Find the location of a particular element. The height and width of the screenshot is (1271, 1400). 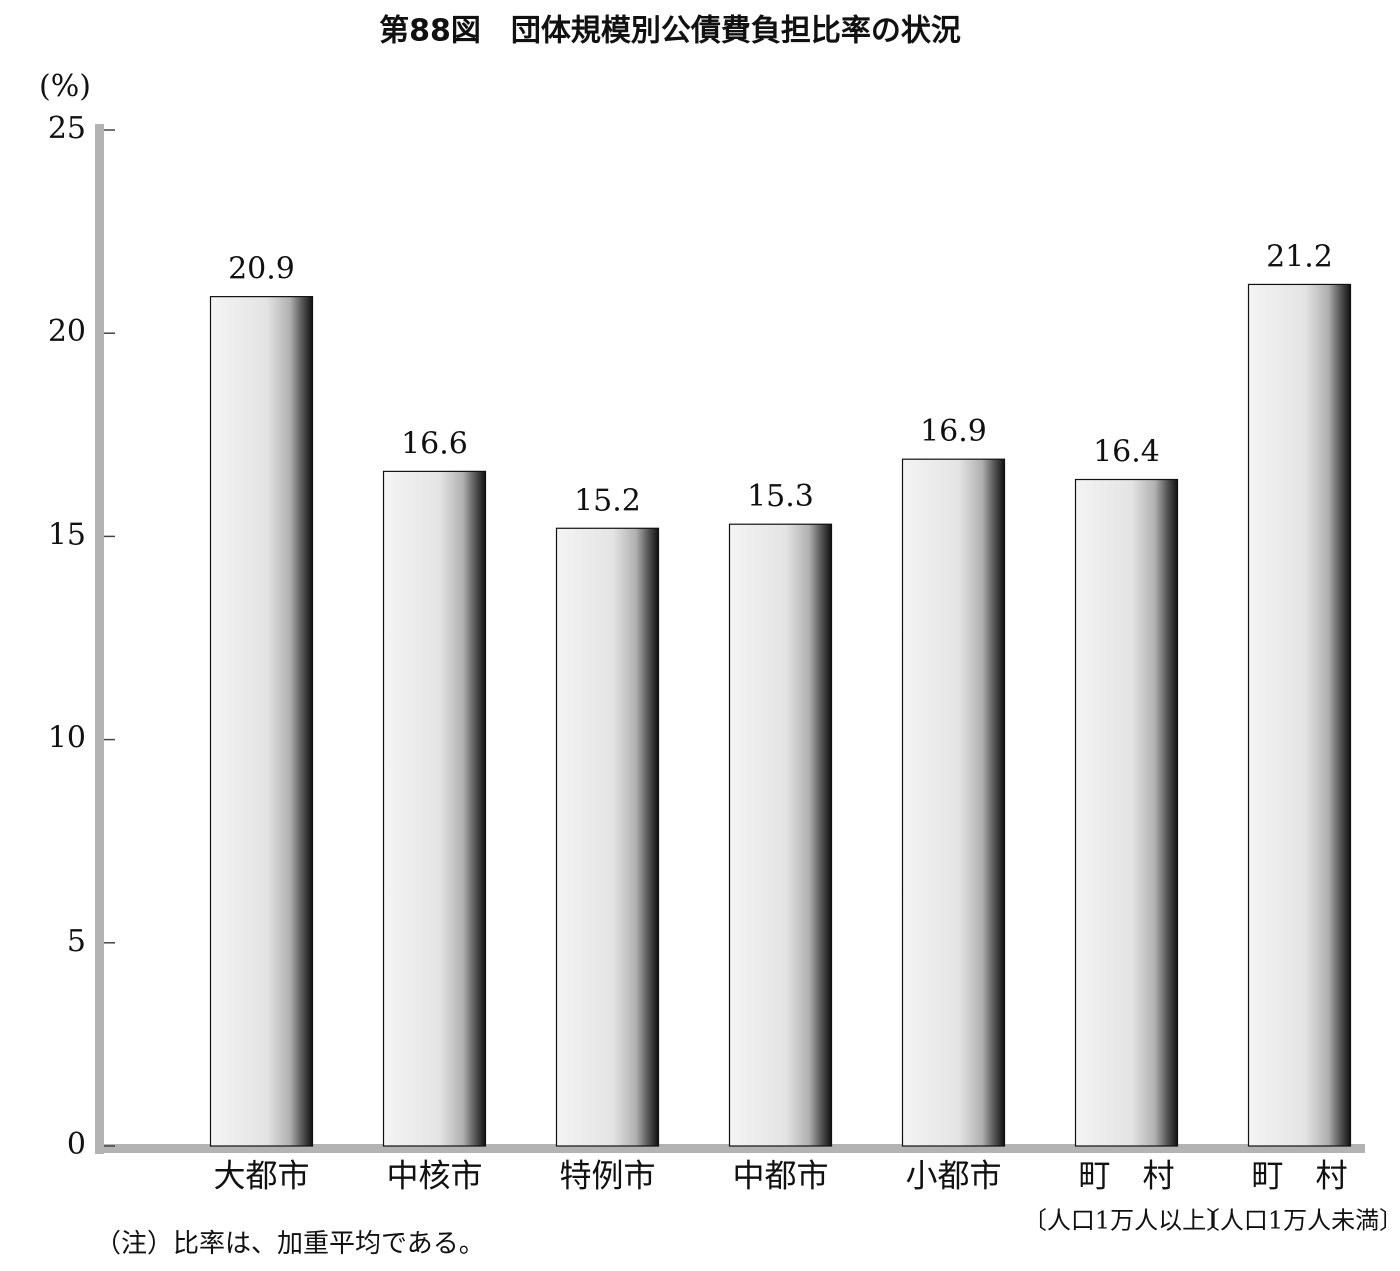

x-tick-label: 大都市 is located at coordinates (261, 1176).